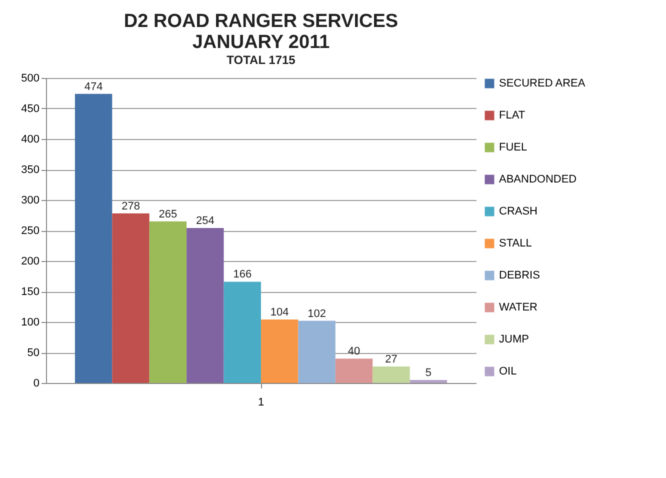 This screenshot has width=666, height=478. I want to click on legend-label: CRASH, so click(518, 212).